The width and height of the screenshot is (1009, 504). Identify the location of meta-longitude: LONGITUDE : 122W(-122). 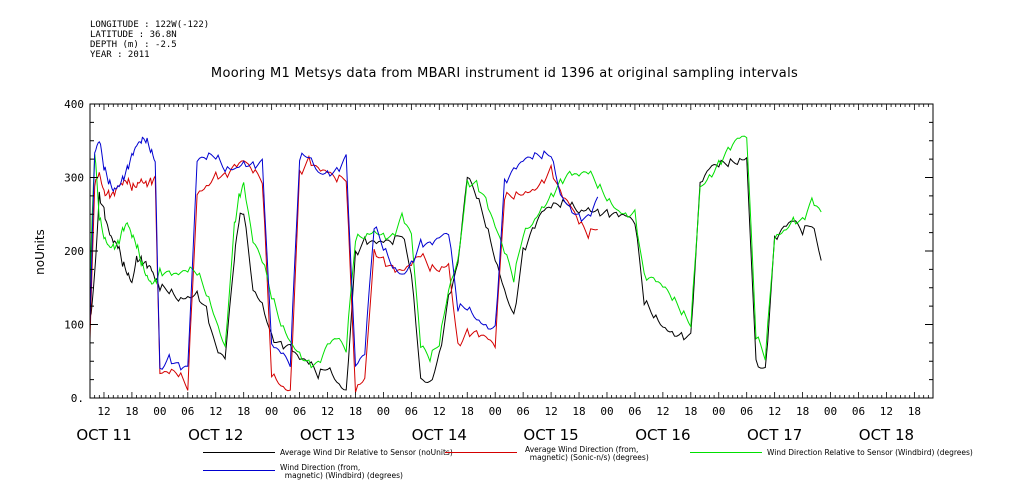
(150, 25).